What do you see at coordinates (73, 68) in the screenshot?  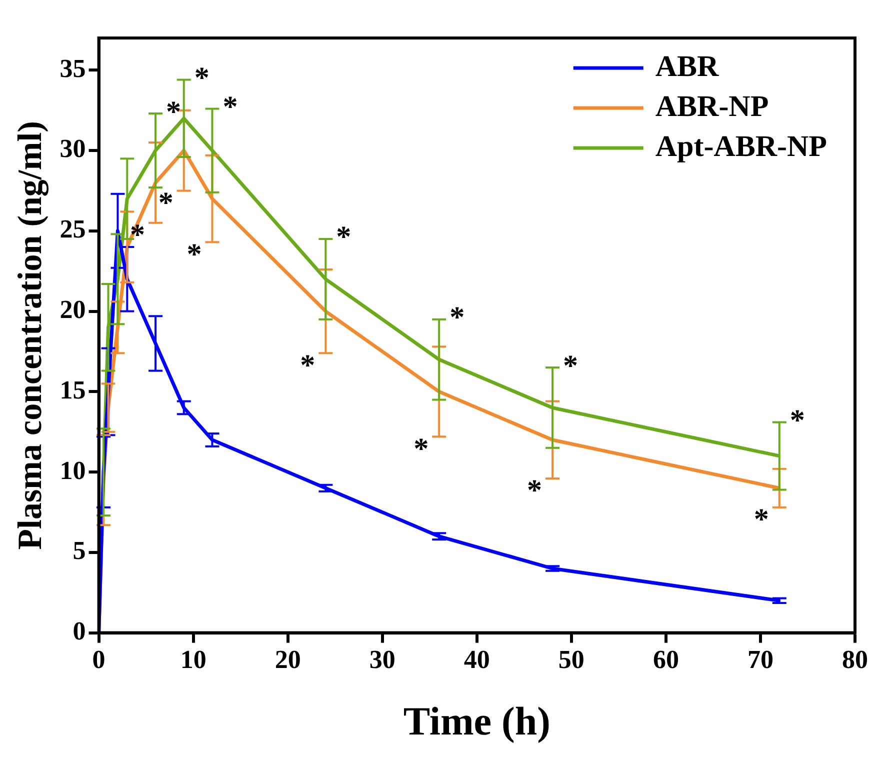 I see `y-tick-label: 35` at bounding box center [73, 68].